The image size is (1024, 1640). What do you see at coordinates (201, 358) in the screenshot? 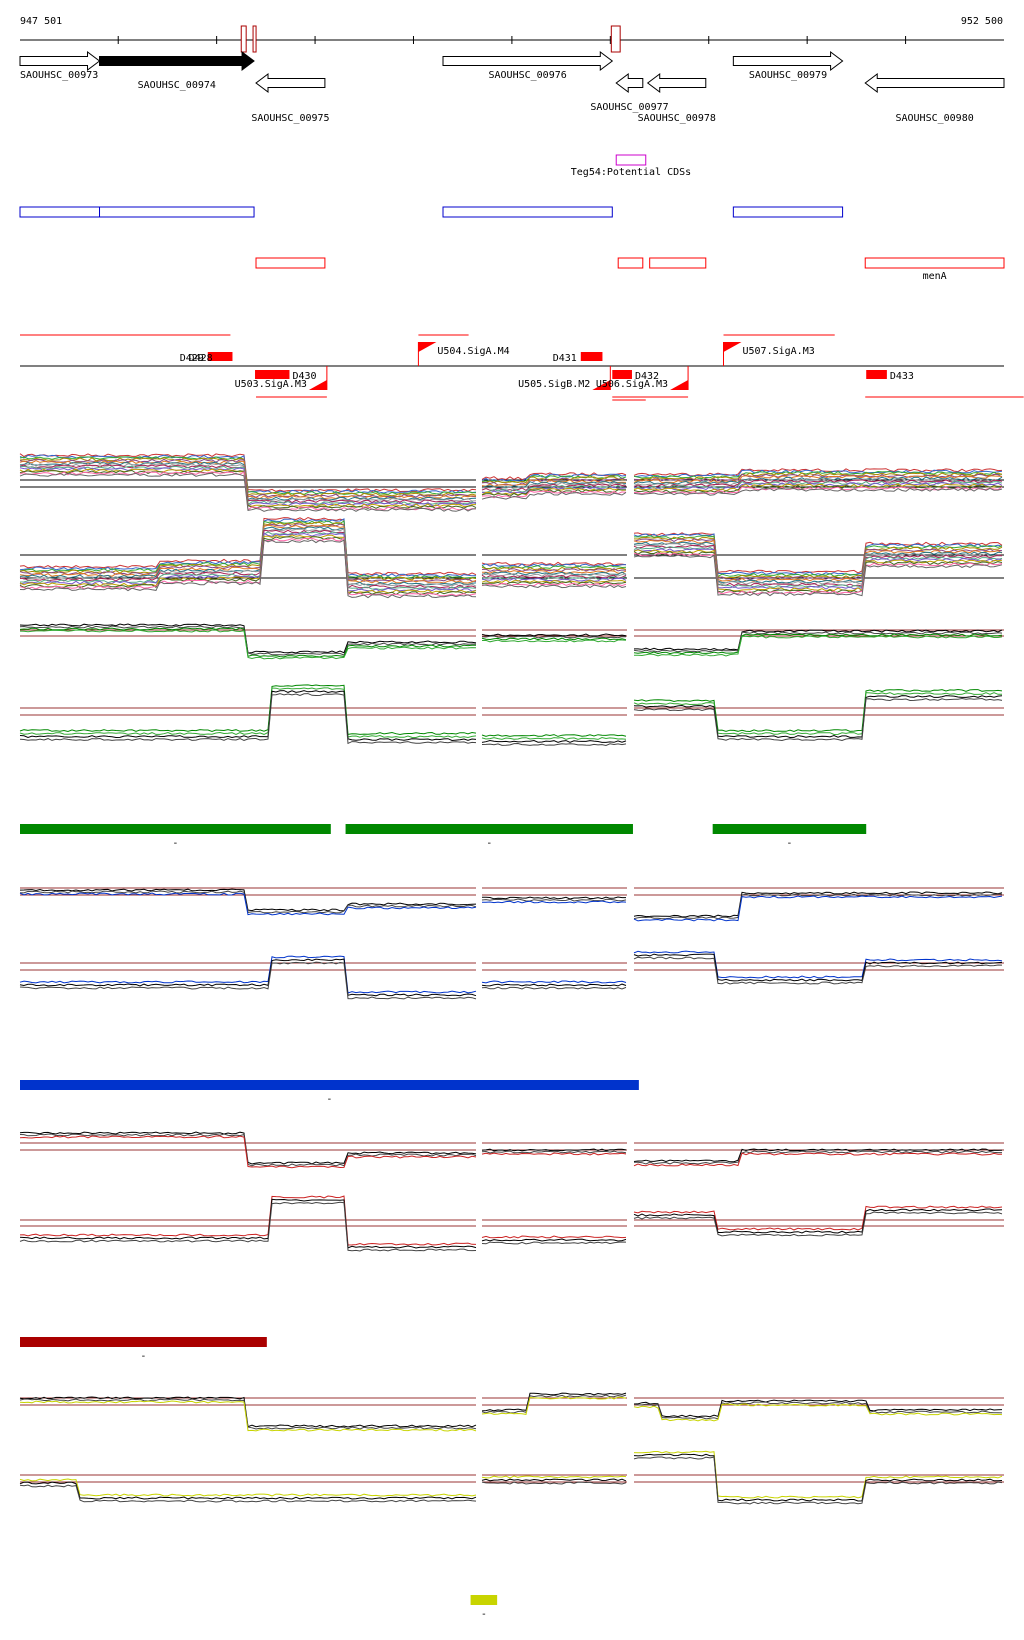
I see `terminator-label: D428` at bounding box center [201, 358].